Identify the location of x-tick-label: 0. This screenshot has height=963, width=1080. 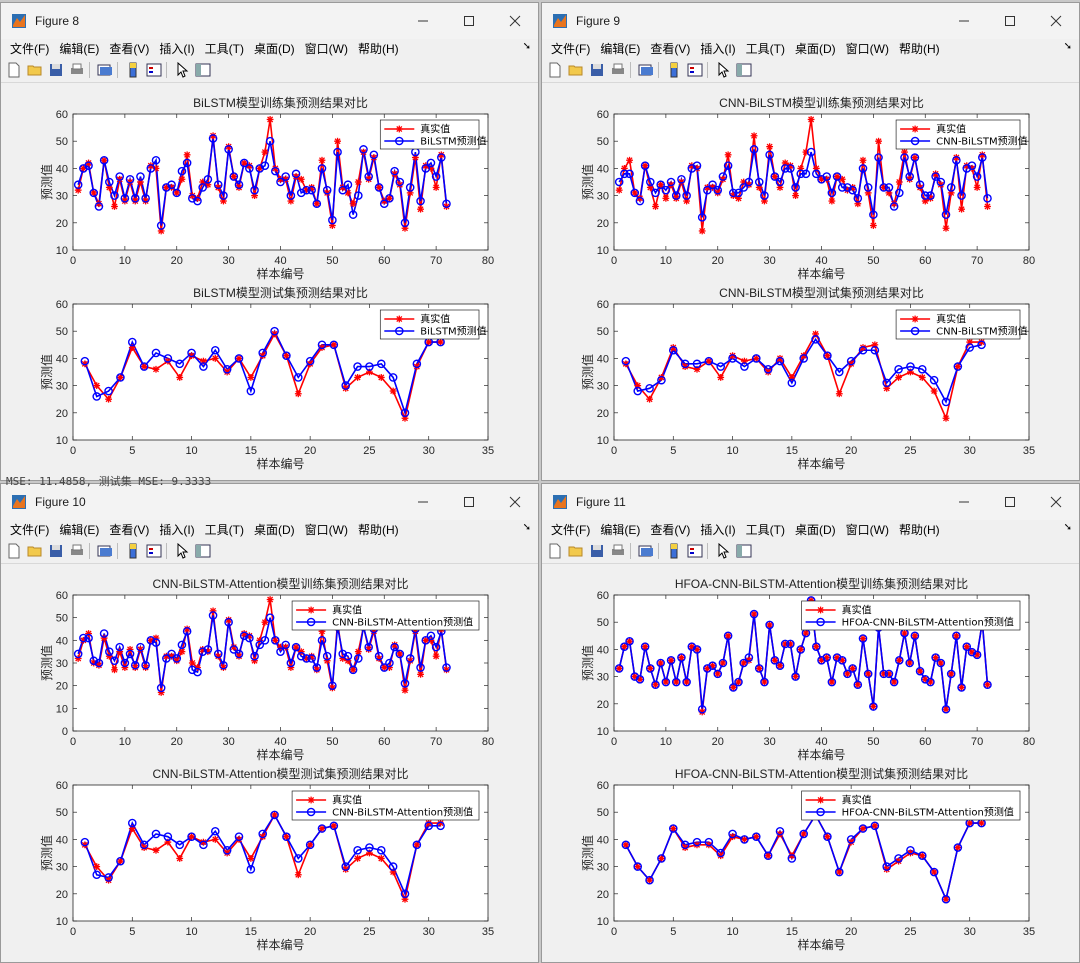
(73, 451).